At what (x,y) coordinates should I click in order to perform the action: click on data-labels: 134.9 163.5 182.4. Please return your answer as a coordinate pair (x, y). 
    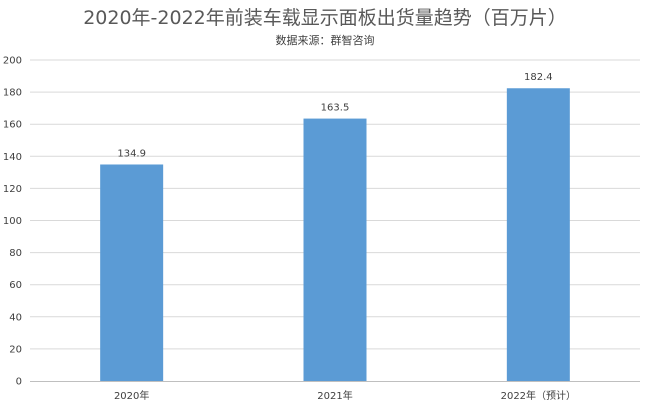
    Looking at the image, I should click on (334, 115).